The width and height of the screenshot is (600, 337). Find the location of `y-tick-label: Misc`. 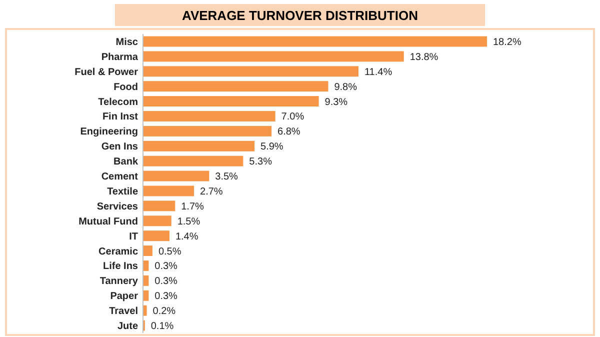

y-tick-label: Misc is located at coordinates (127, 42).